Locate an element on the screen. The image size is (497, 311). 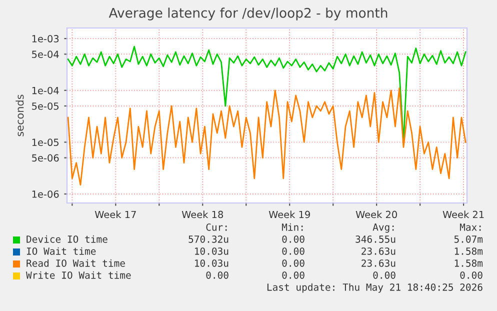
text: Last update: Thu May 21 18:40:25 2026 is located at coordinates (374, 288).